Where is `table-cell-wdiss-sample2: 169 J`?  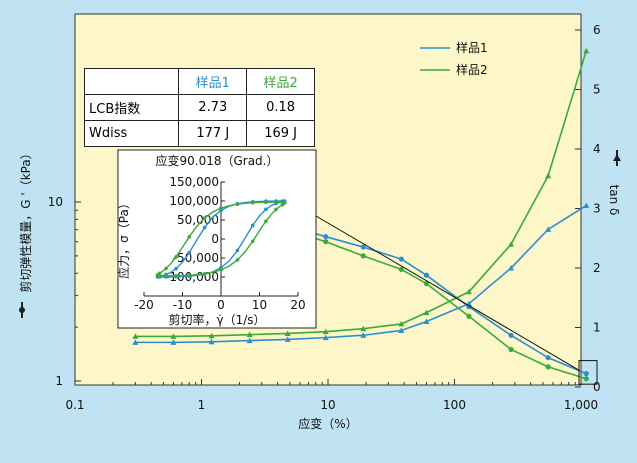
table-cell-wdiss-sample2: 169 J is located at coordinates (280, 133).